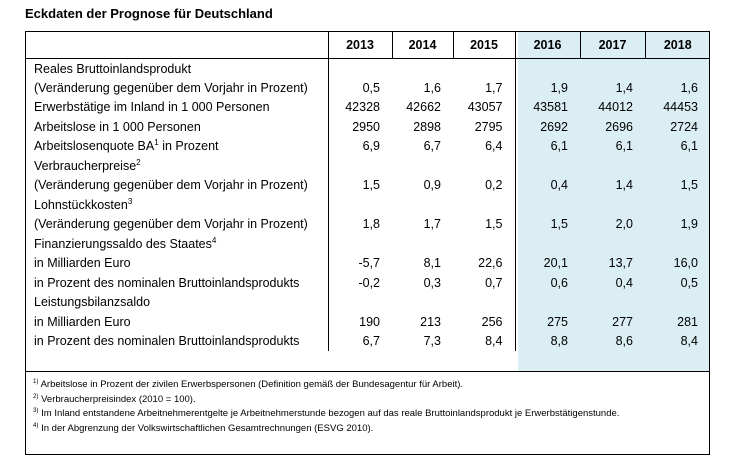  I want to click on table-row: in Milliarden Euro 190 213 256 275 277 281, so click(367, 322).